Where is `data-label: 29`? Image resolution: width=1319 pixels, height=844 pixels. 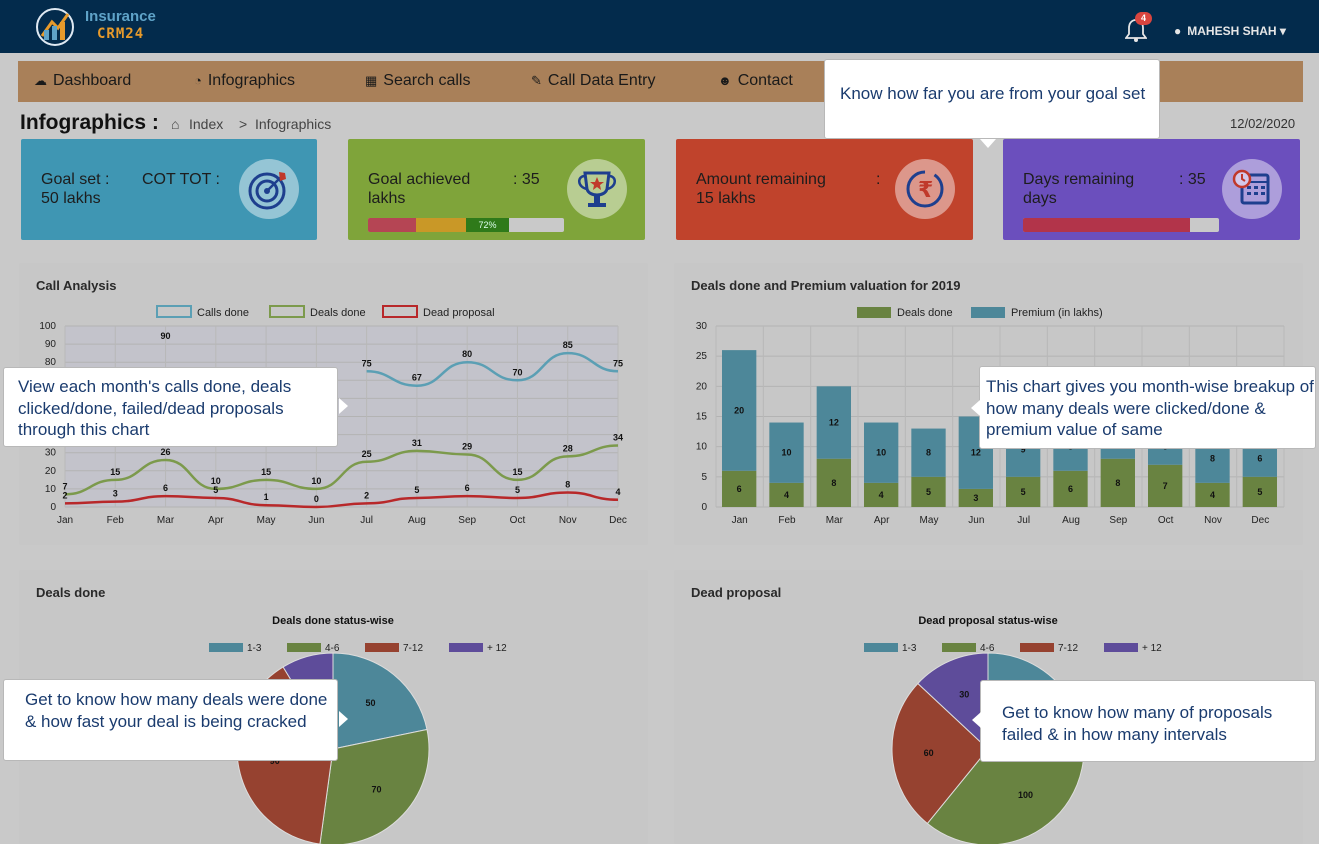 data-label: 29 is located at coordinates (467, 447).